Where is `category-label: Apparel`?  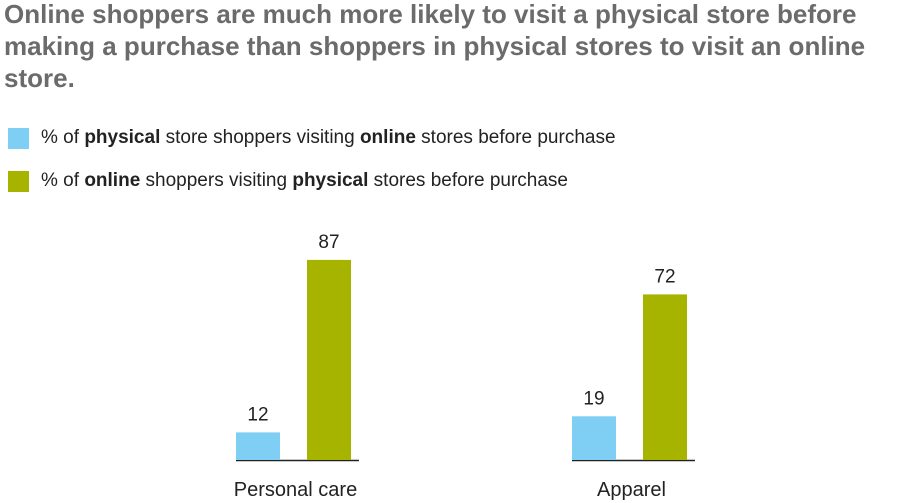 category-label: Apparel is located at coordinates (631, 490).